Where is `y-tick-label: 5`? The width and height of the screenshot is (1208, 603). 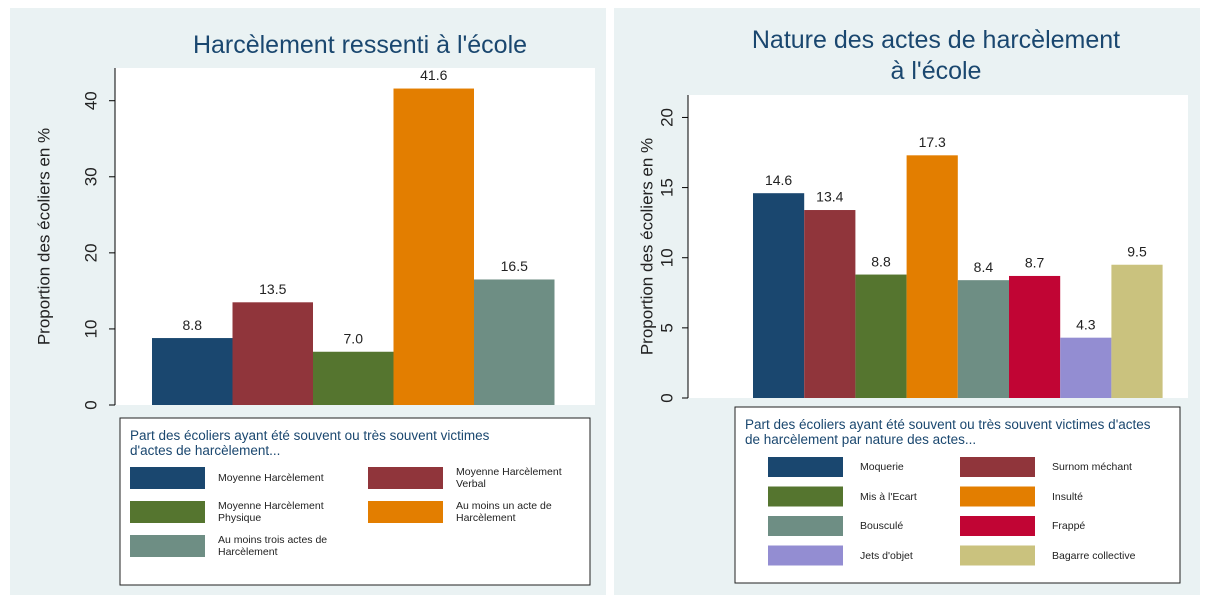 y-tick-label: 5 is located at coordinates (666, 327).